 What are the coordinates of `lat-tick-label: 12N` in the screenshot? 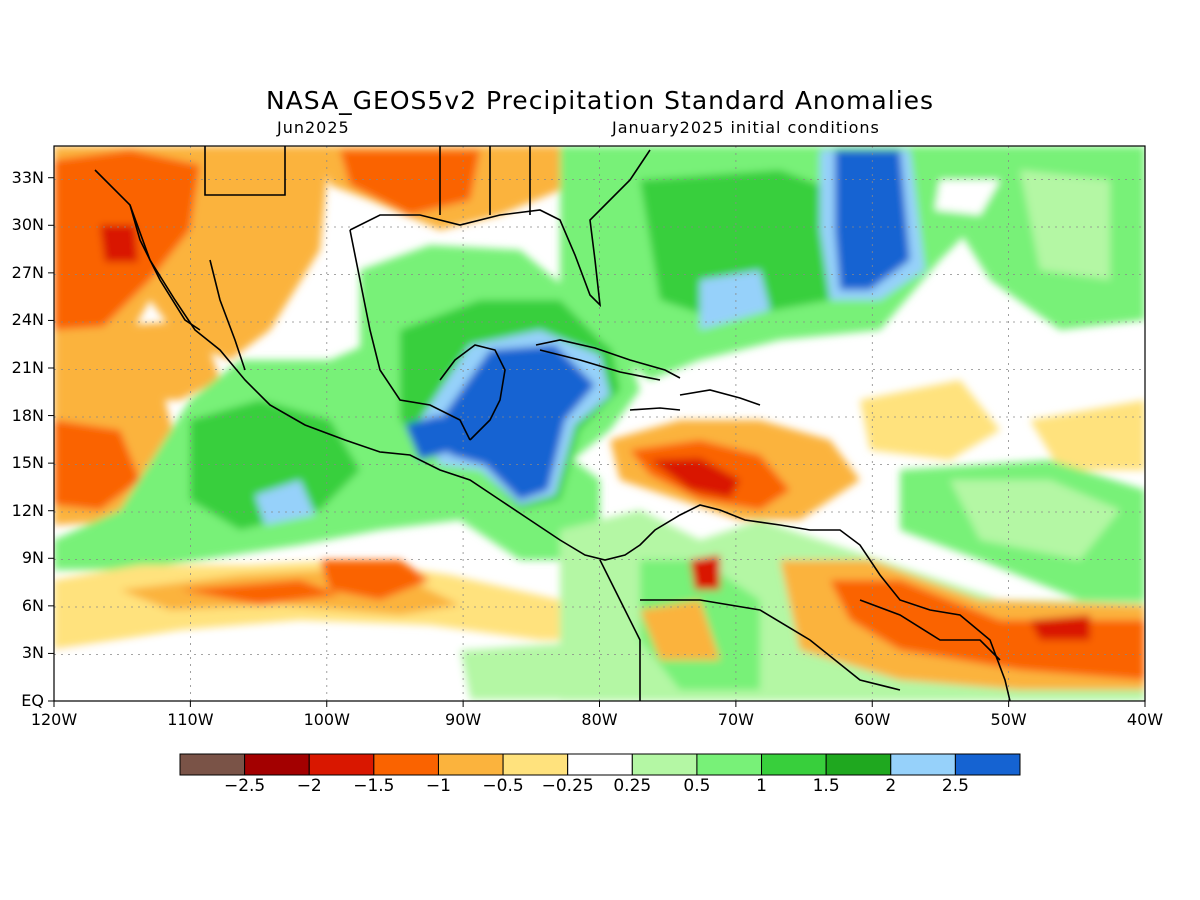 It's located at (27, 510).